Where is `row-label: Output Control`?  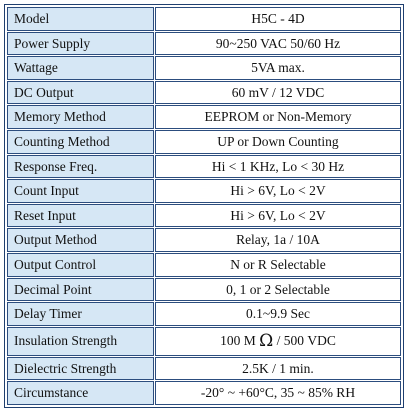 row-label: Output Control is located at coordinates (80, 264).